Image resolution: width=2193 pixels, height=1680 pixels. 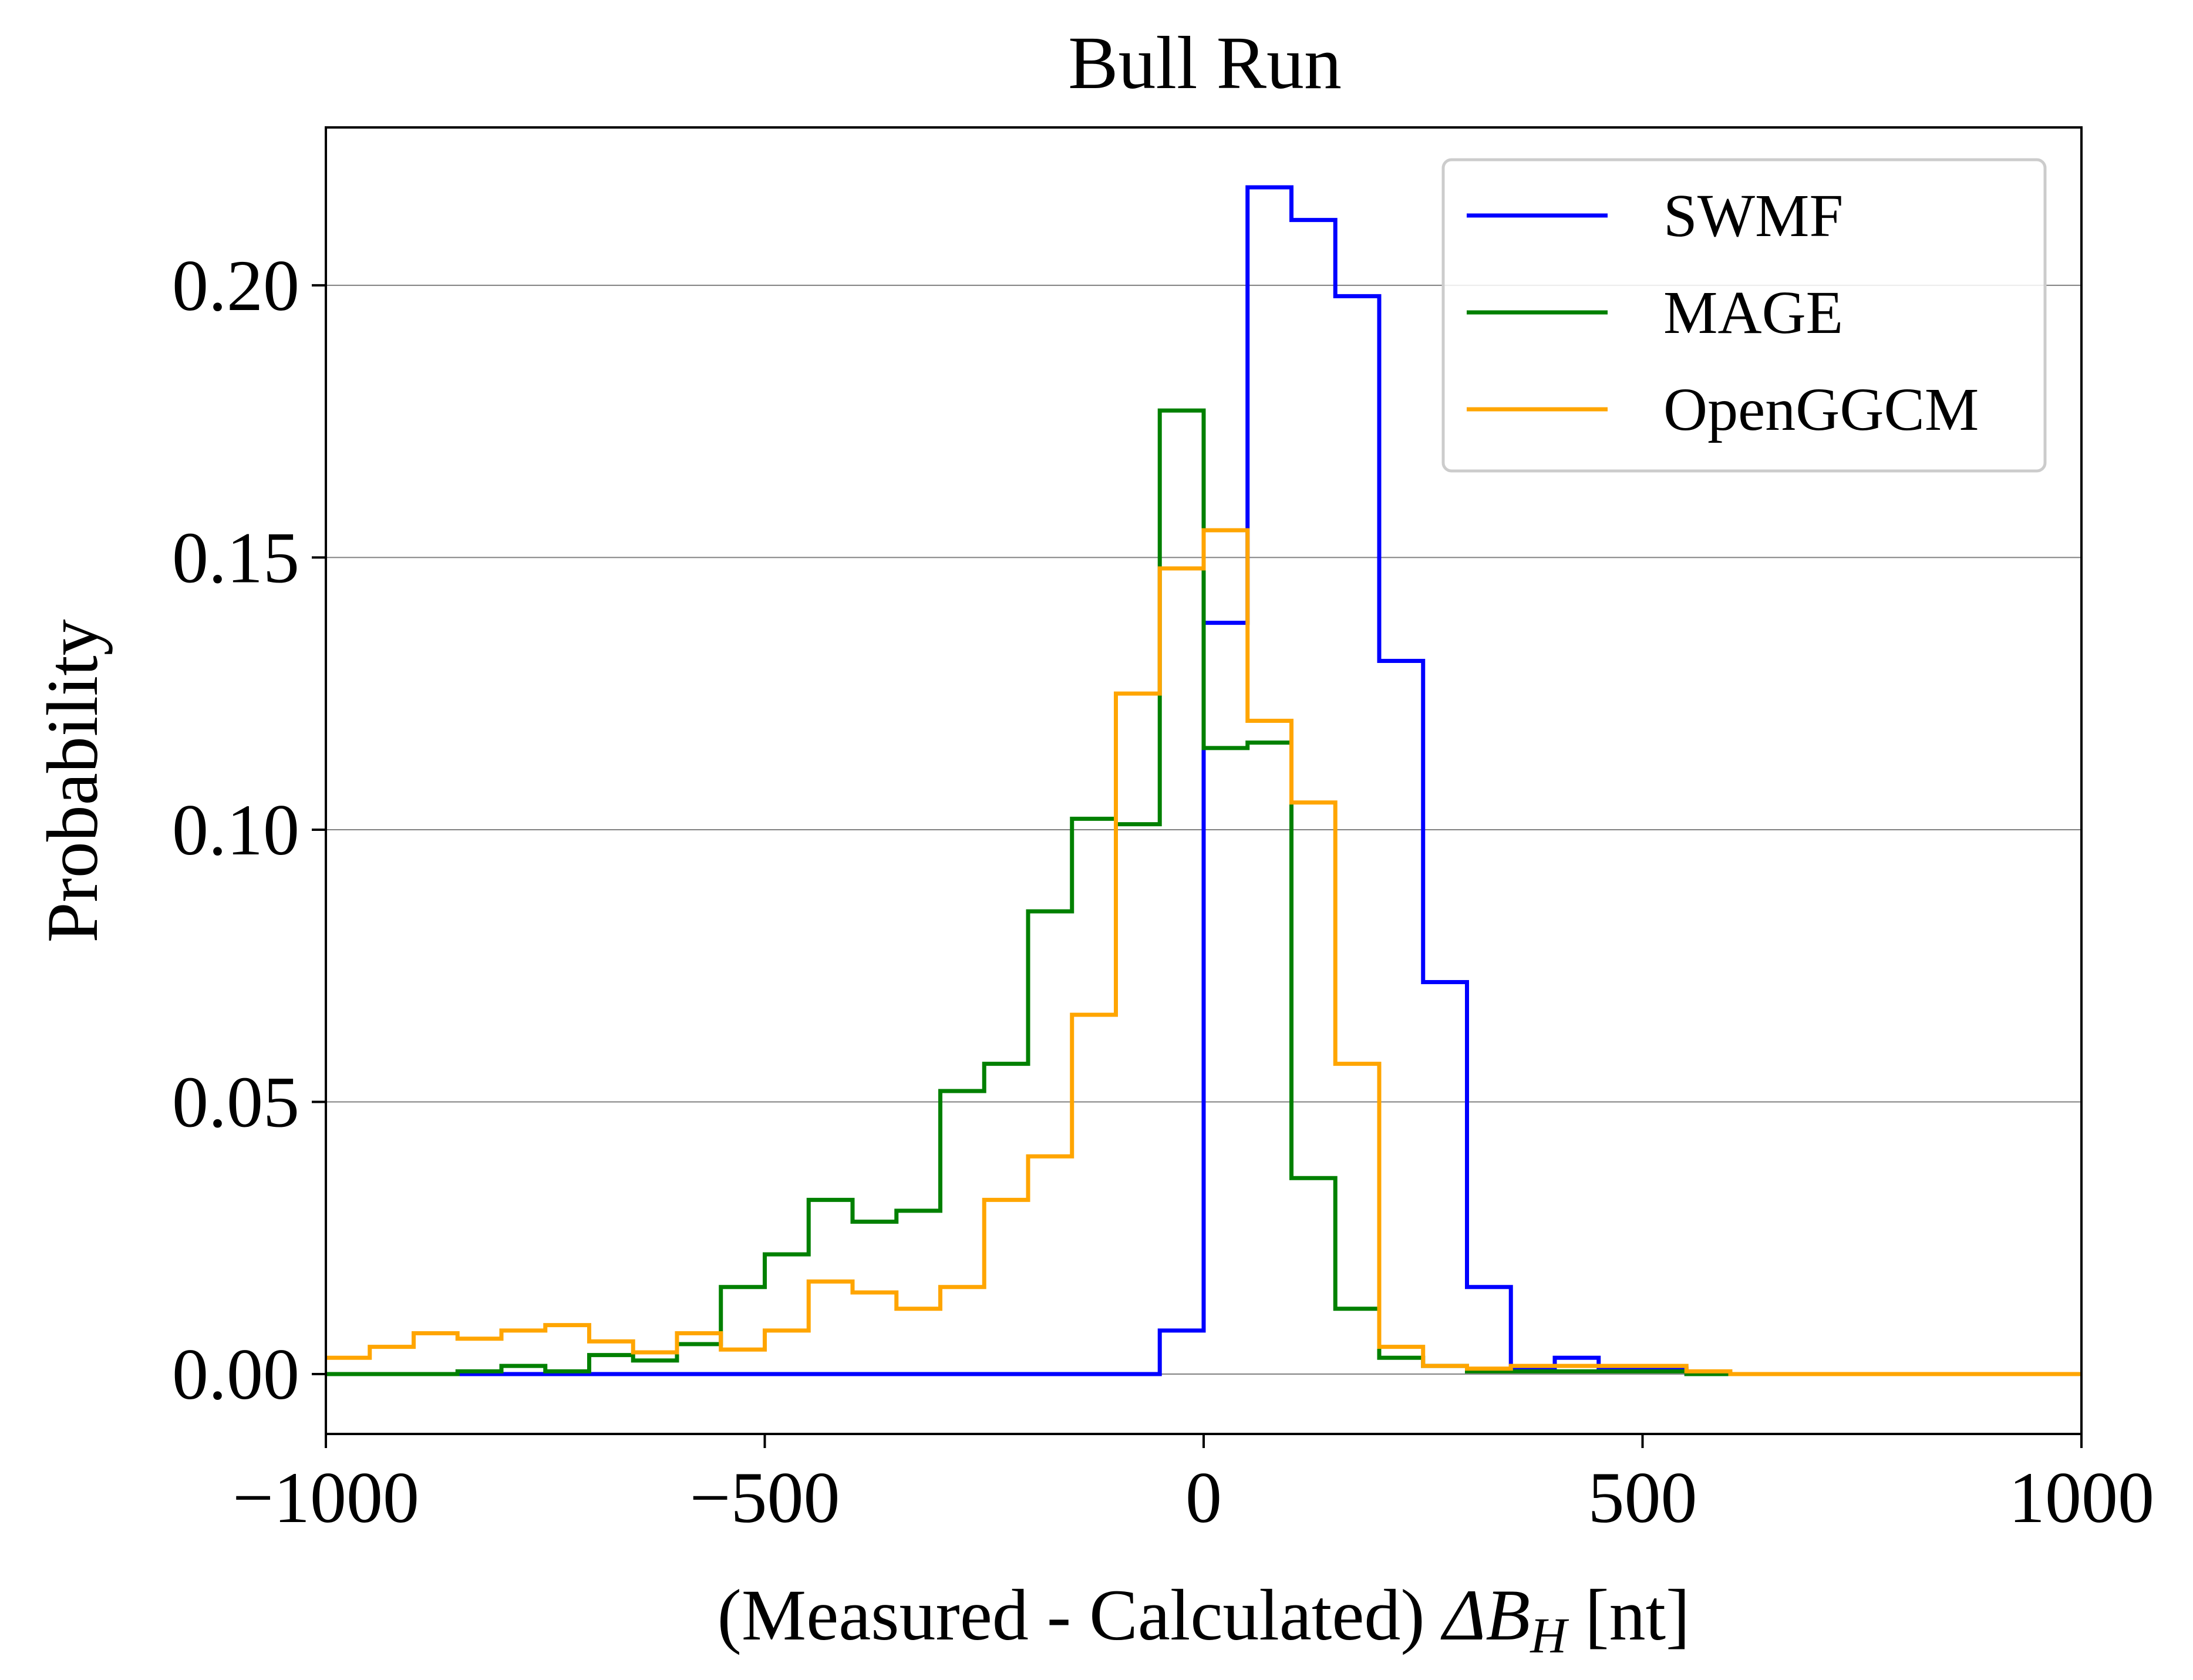 What do you see at coordinates (1485, 1615) in the screenshot?
I see `x-axis-label-delta: ΔB` at bounding box center [1485, 1615].